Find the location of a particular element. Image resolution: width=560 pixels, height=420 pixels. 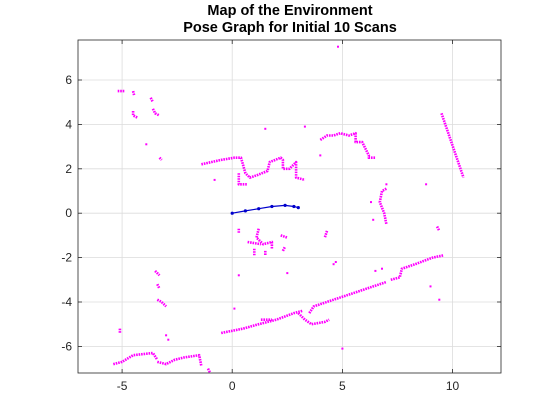

pose-graph-edge is located at coordinates (265, 209).